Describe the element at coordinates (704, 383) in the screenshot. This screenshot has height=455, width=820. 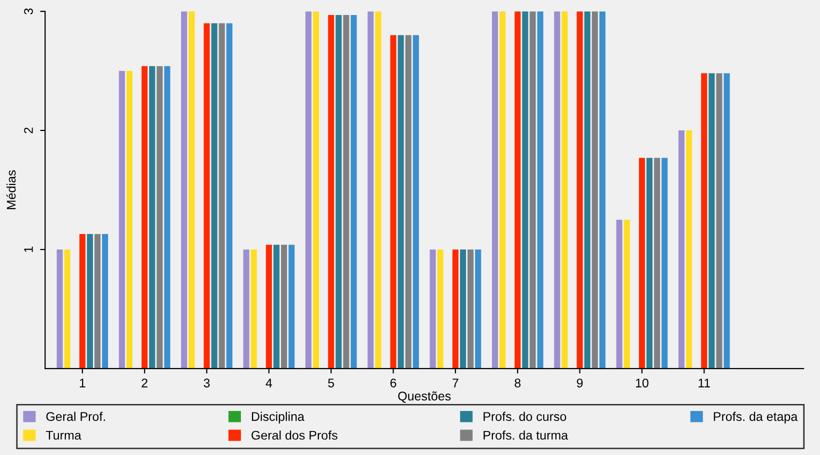
I see `x-tick-label: 11` at that location.